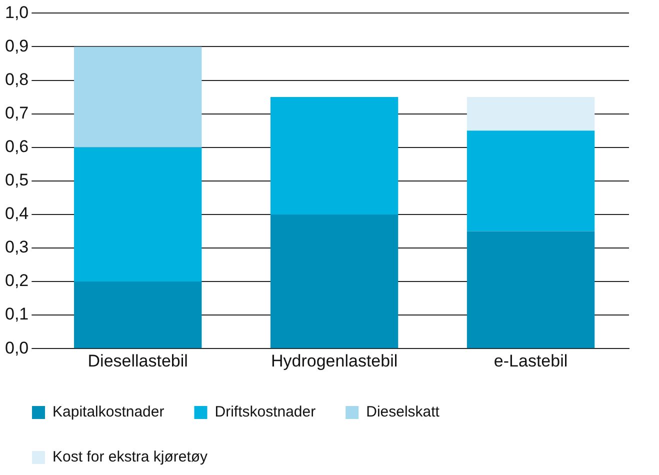 Image resolution: width=659 pixels, height=475 pixels. Describe the element at coordinates (531, 360) in the screenshot. I see `x-tick-label: e-Lastebil` at that location.